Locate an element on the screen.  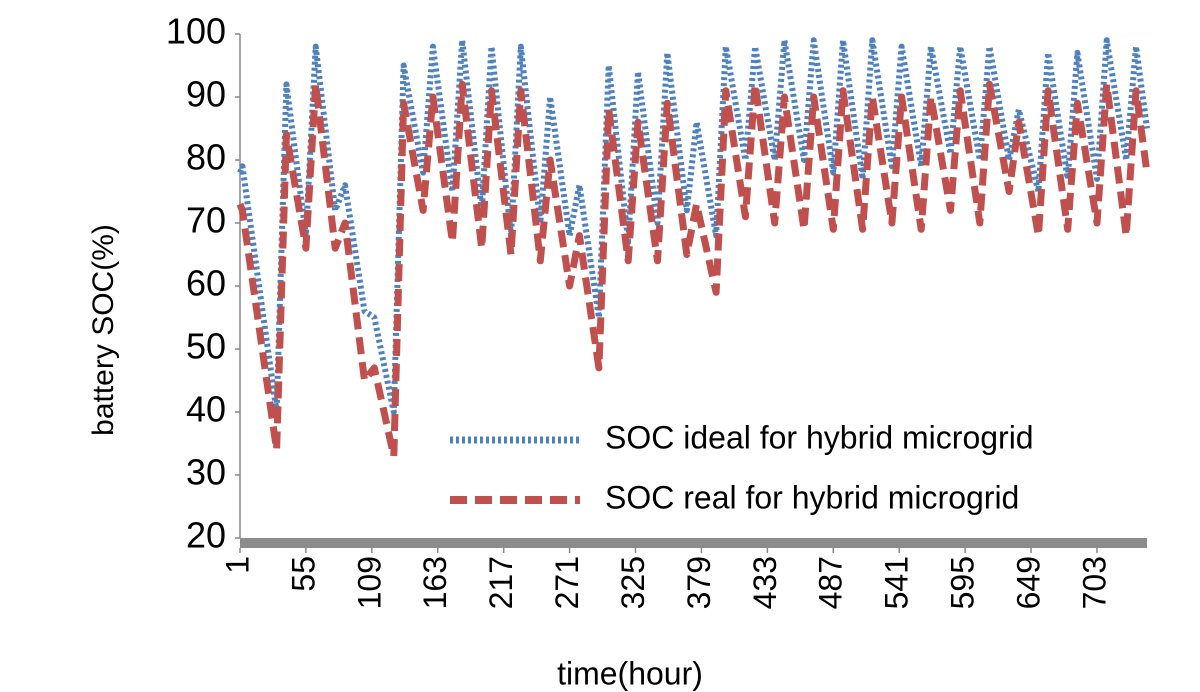
y-tick-label: 40 is located at coordinates (206, 409).